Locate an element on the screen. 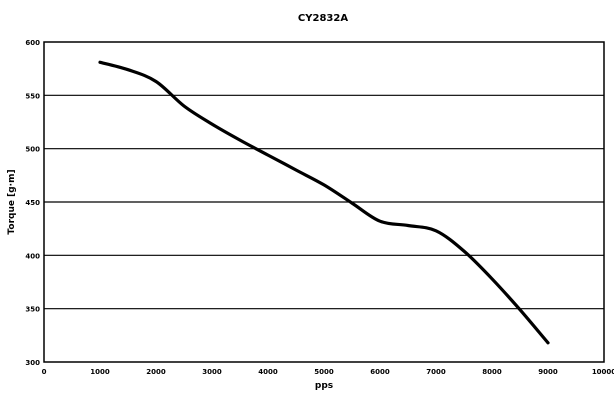 Image resolution: width=614 pixels, height=394 pixels. y-tick-label: 350 is located at coordinates (32, 310).